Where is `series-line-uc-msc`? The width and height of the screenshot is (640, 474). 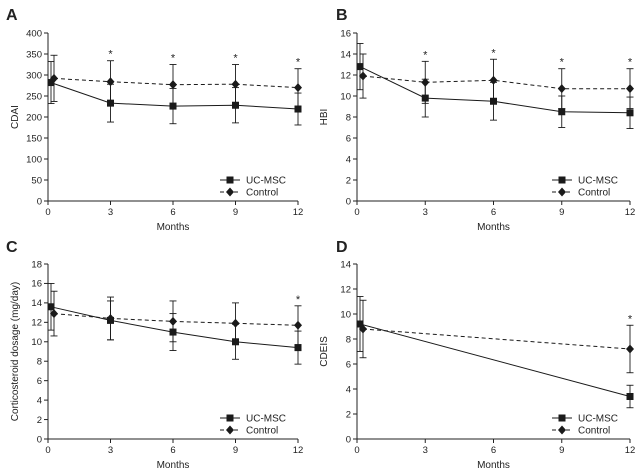
series-line-uc-msc is located at coordinates (495, 90).